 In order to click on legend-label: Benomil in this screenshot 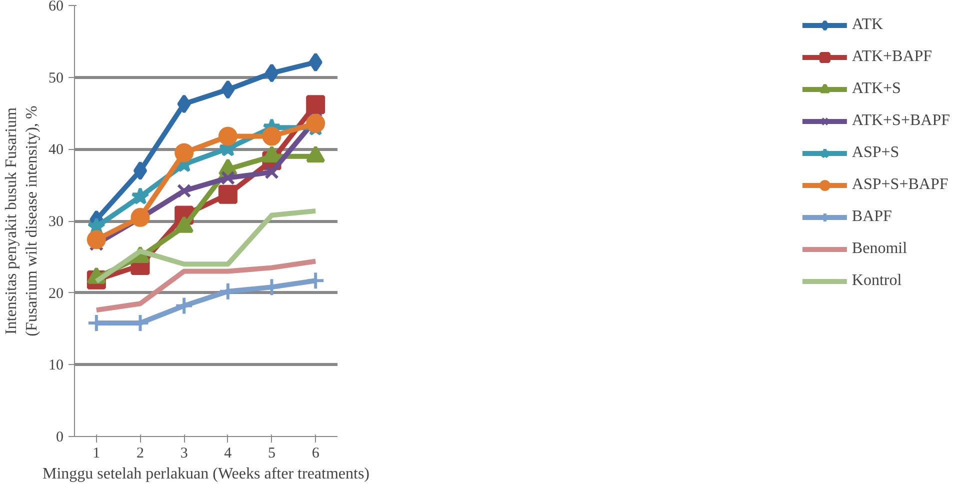, I will do `click(880, 249)`.